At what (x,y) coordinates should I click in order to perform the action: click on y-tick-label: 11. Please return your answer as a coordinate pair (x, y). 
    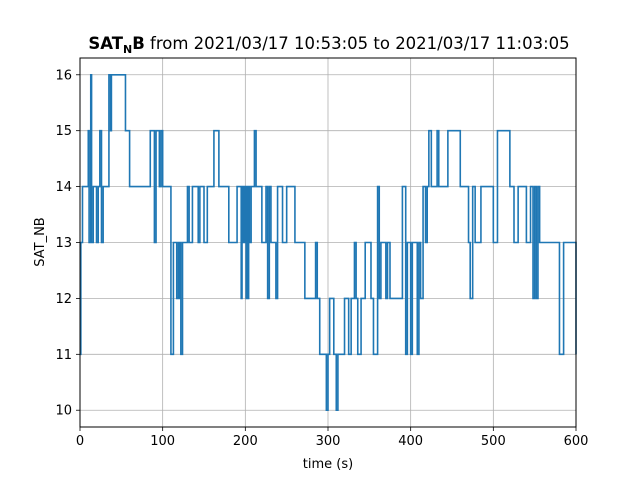
    Looking at the image, I should click on (63, 355).